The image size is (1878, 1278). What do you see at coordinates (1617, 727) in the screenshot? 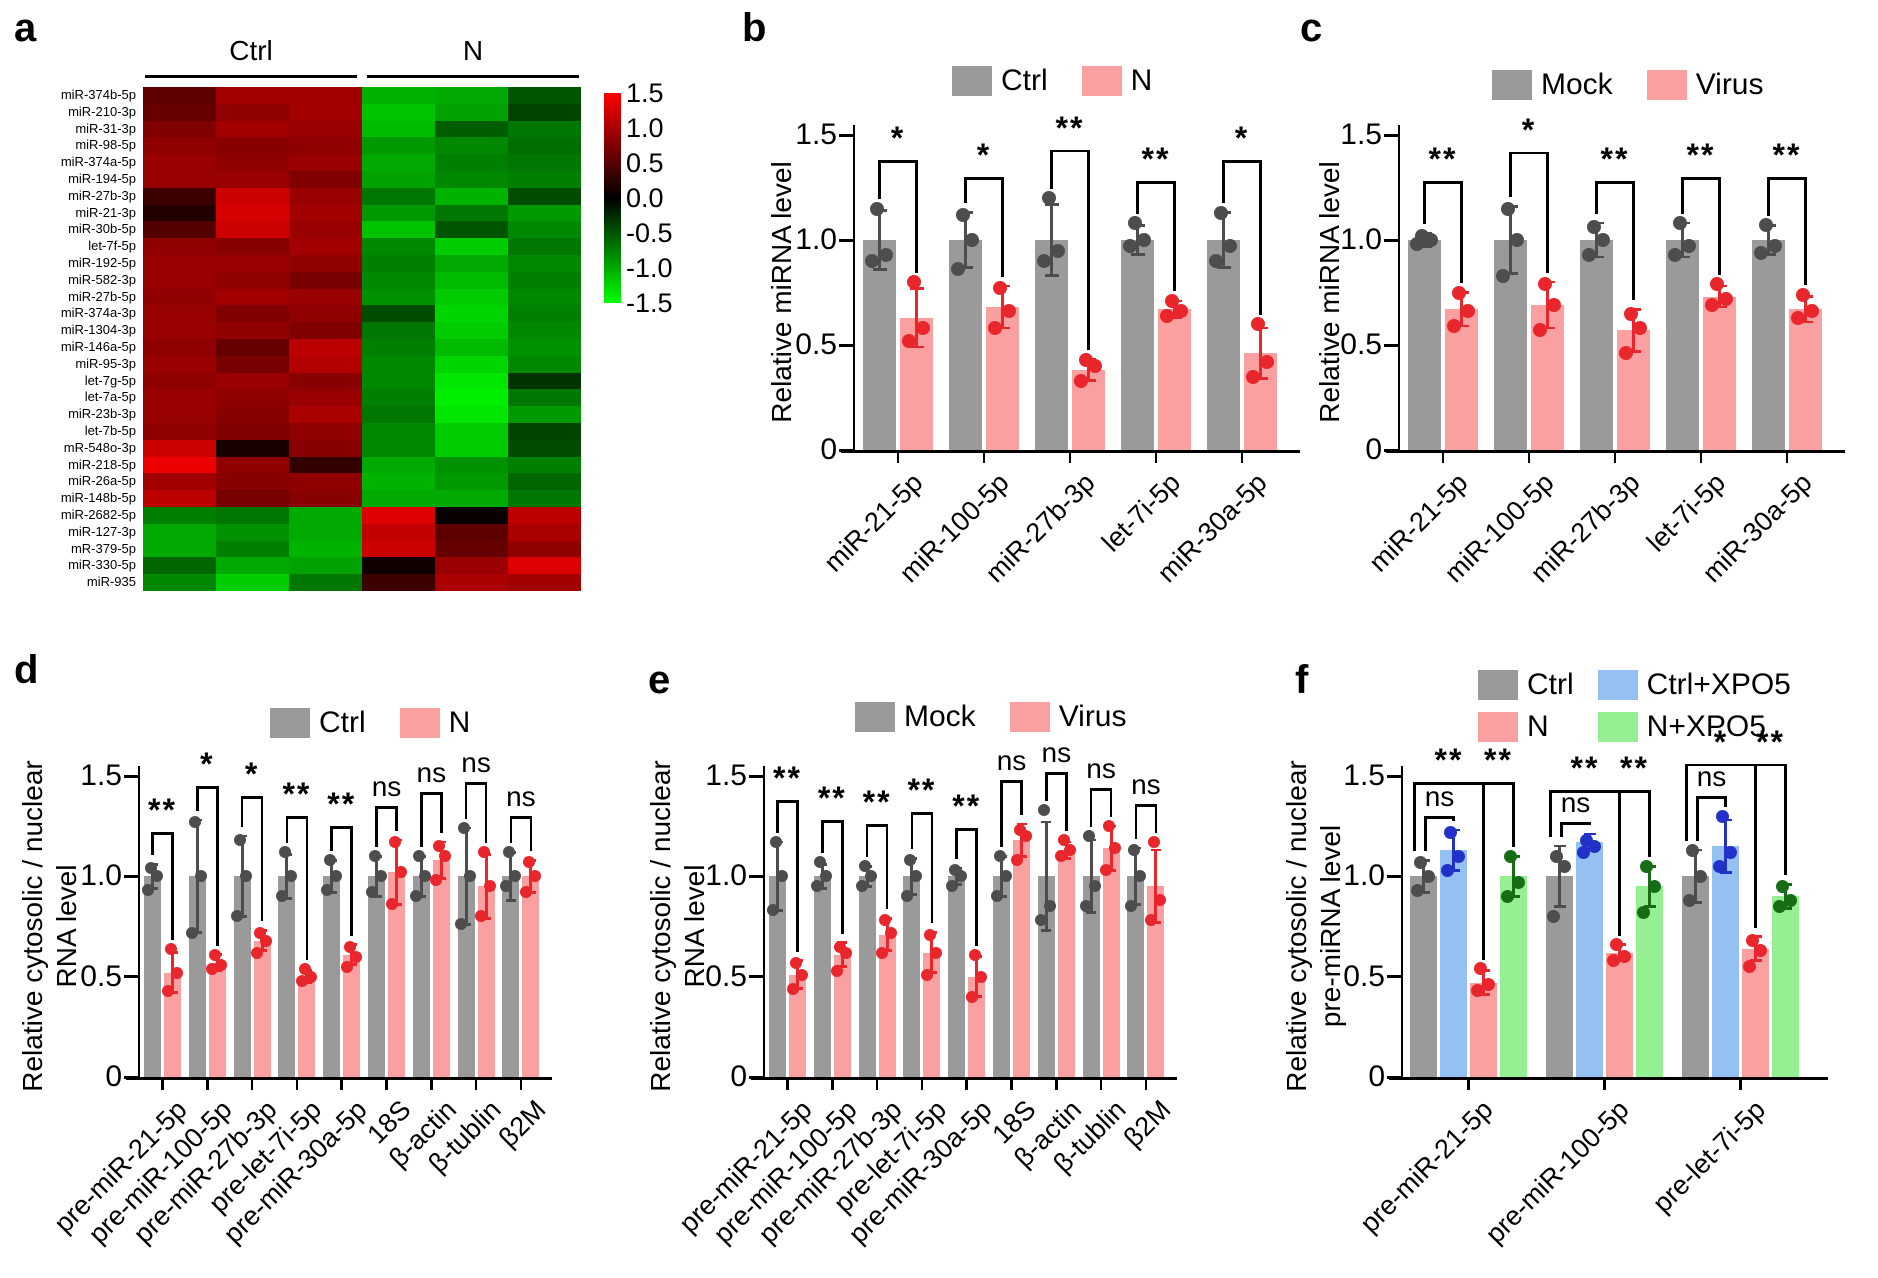
I see `legend-swatch-n-xpo5` at bounding box center [1617, 727].